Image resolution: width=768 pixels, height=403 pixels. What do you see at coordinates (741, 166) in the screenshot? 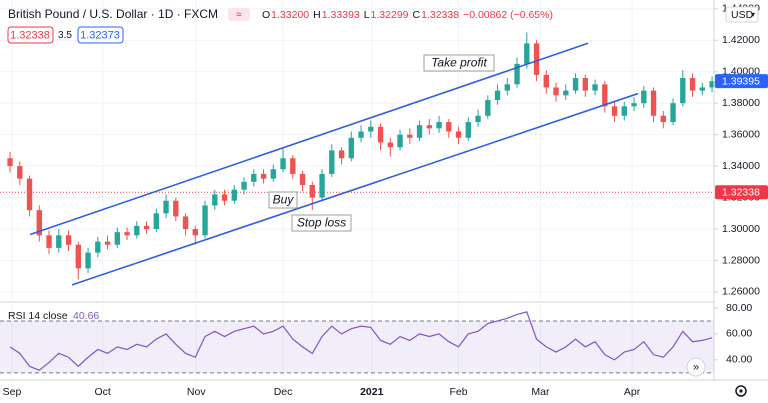
I see `y-tick-label: 1.34000` at bounding box center [741, 166].